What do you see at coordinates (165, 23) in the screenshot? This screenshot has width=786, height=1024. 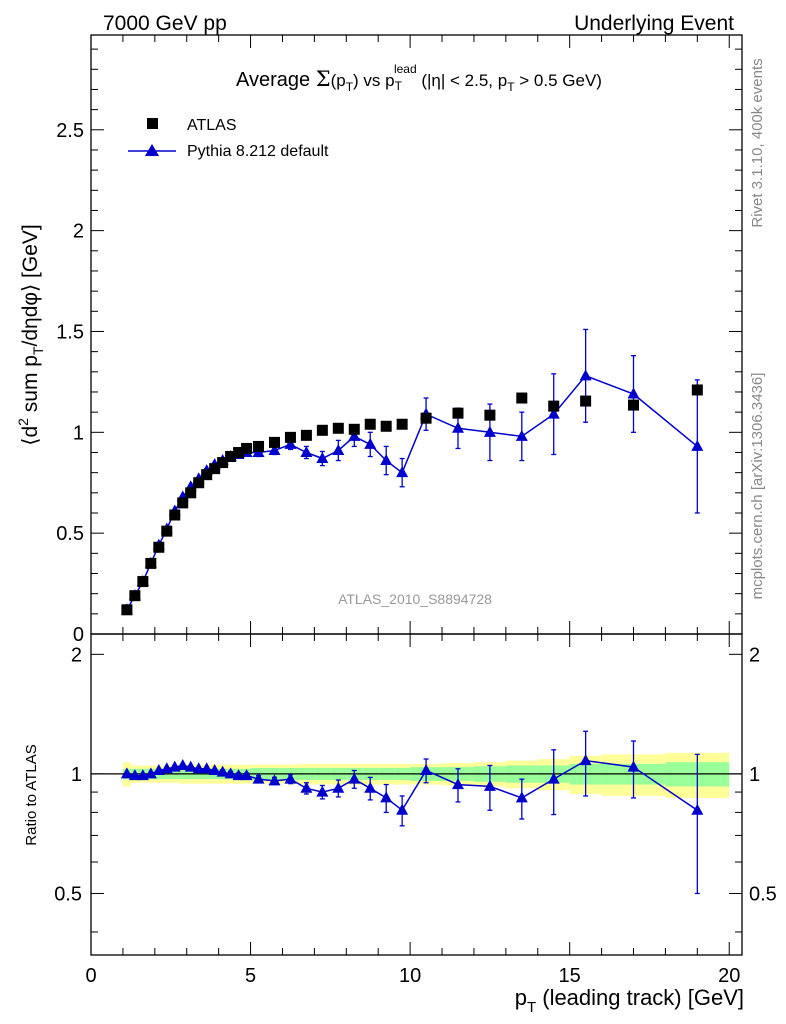 I see `header-left: 7000 GeV pp` at bounding box center [165, 23].